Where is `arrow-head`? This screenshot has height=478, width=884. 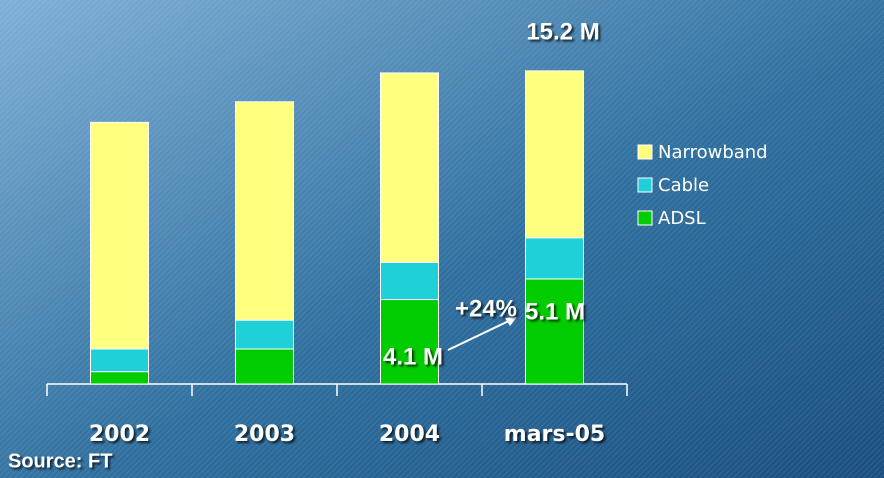 arrow-head is located at coordinates (511, 321).